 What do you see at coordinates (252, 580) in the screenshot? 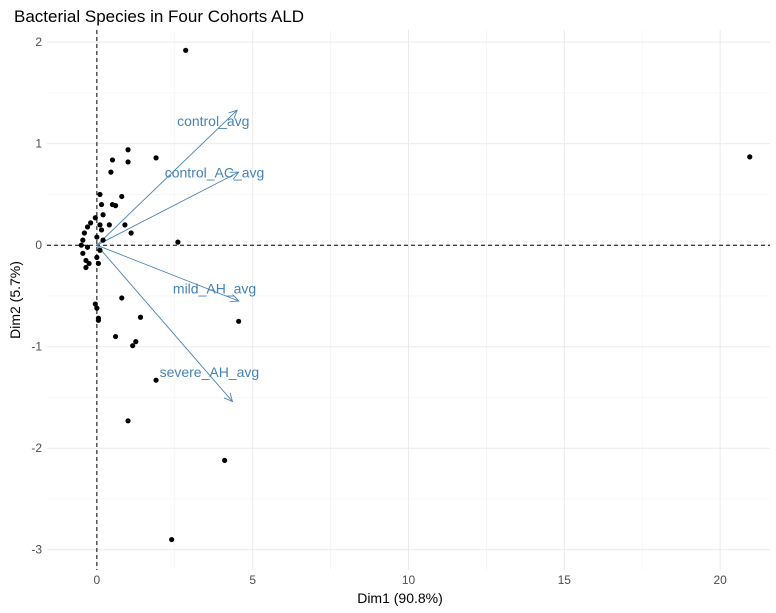
I see `x-tick-label: 5` at bounding box center [252, 580].